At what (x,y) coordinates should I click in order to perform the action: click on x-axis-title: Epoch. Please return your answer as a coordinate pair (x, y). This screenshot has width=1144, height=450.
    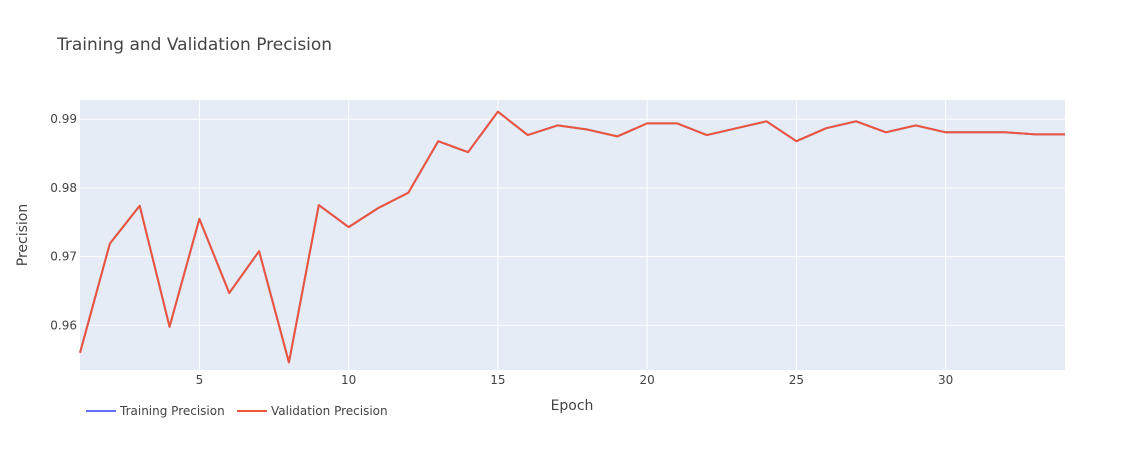
    Looking at the image, I should click on (572, 406).